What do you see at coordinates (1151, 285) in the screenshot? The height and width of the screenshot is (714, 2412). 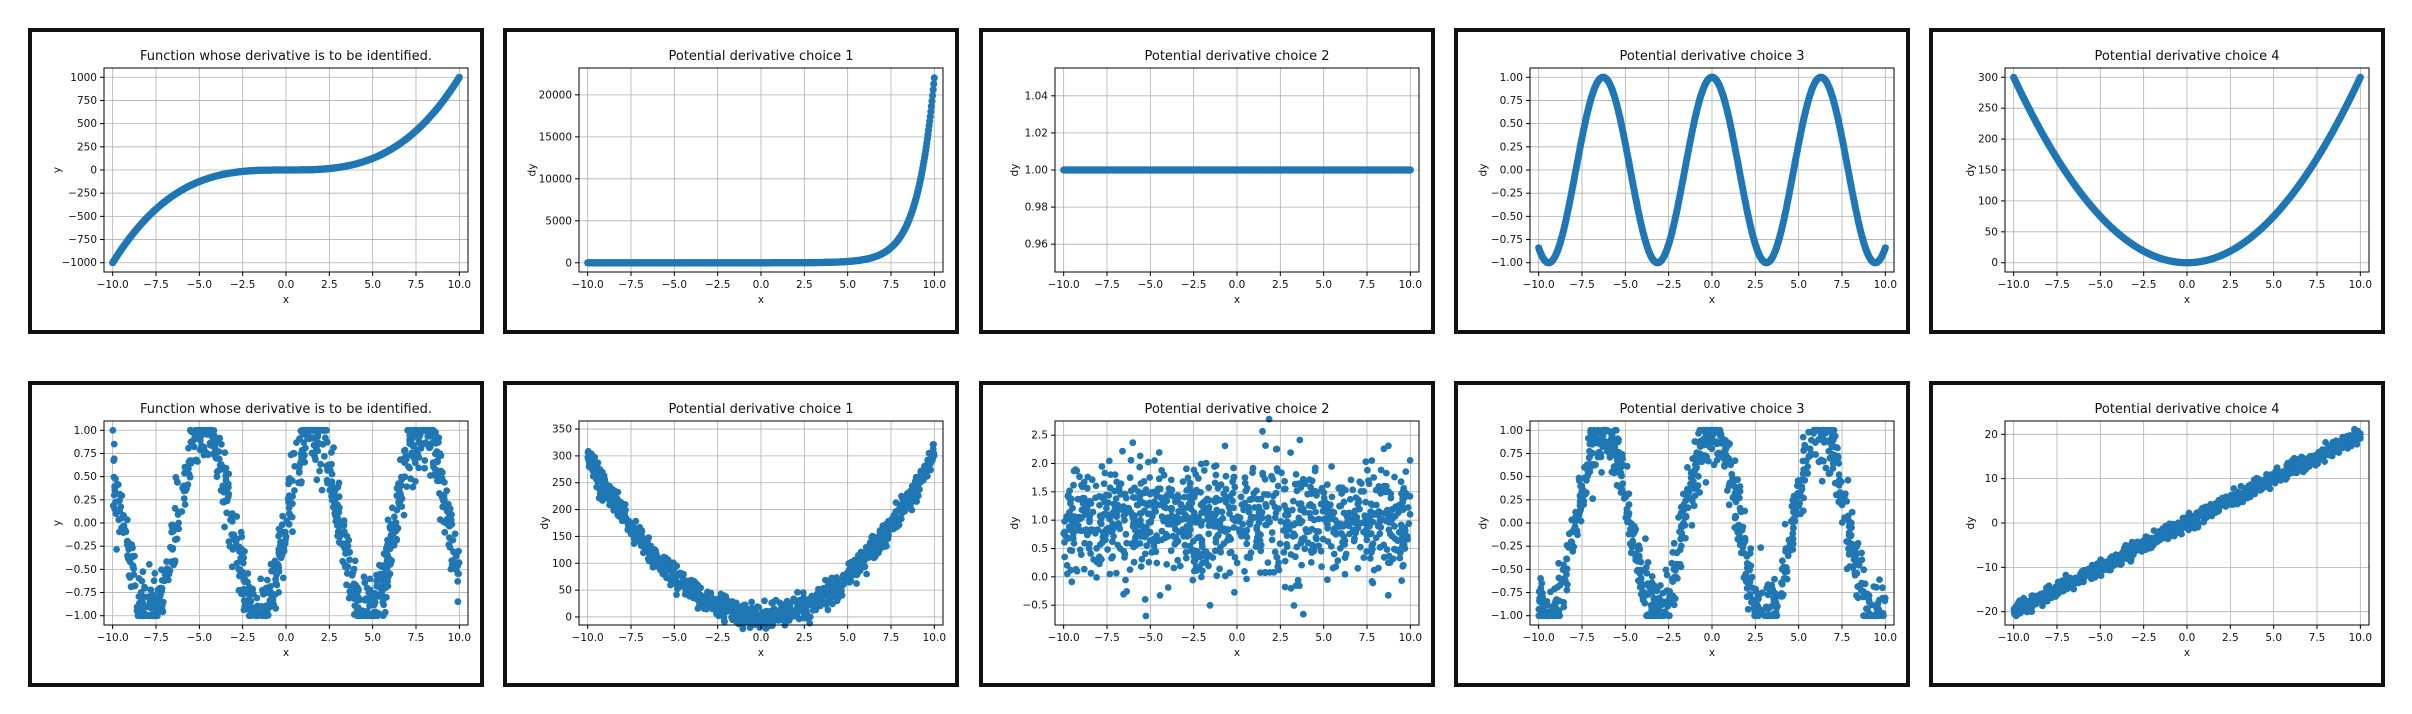 I see `x-tick-label: −5.0` at bounding box center [1151, 285].